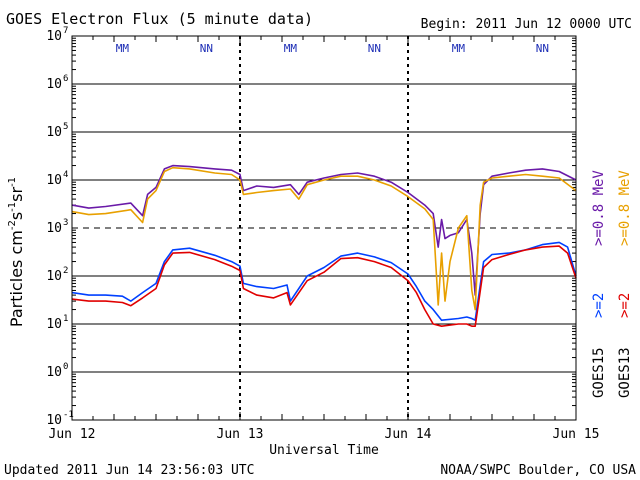 This screenshot has height=480, width=640. What do you see at coordinates (68, 415) in the screenshot?
I see `y-tick-exponent: -1` at bounding box center [68, 415].